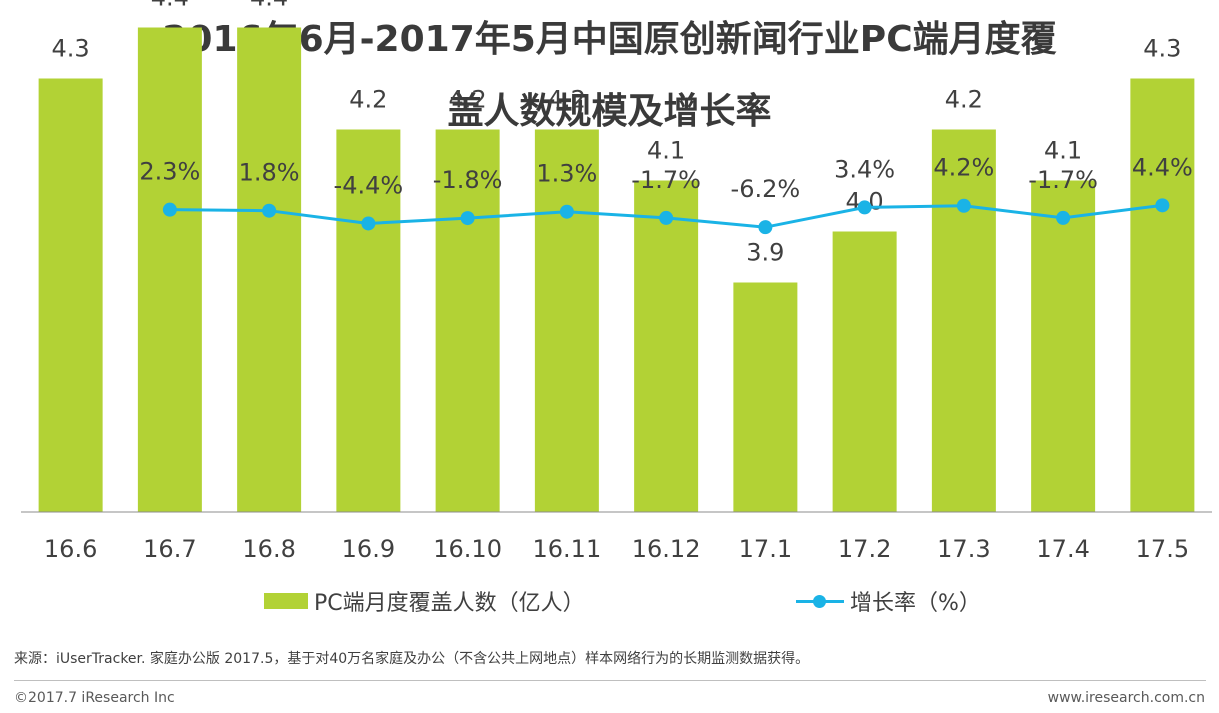 The image size is (1219, 713). I want to click on legend-swatch-bar, so click(286, 601).